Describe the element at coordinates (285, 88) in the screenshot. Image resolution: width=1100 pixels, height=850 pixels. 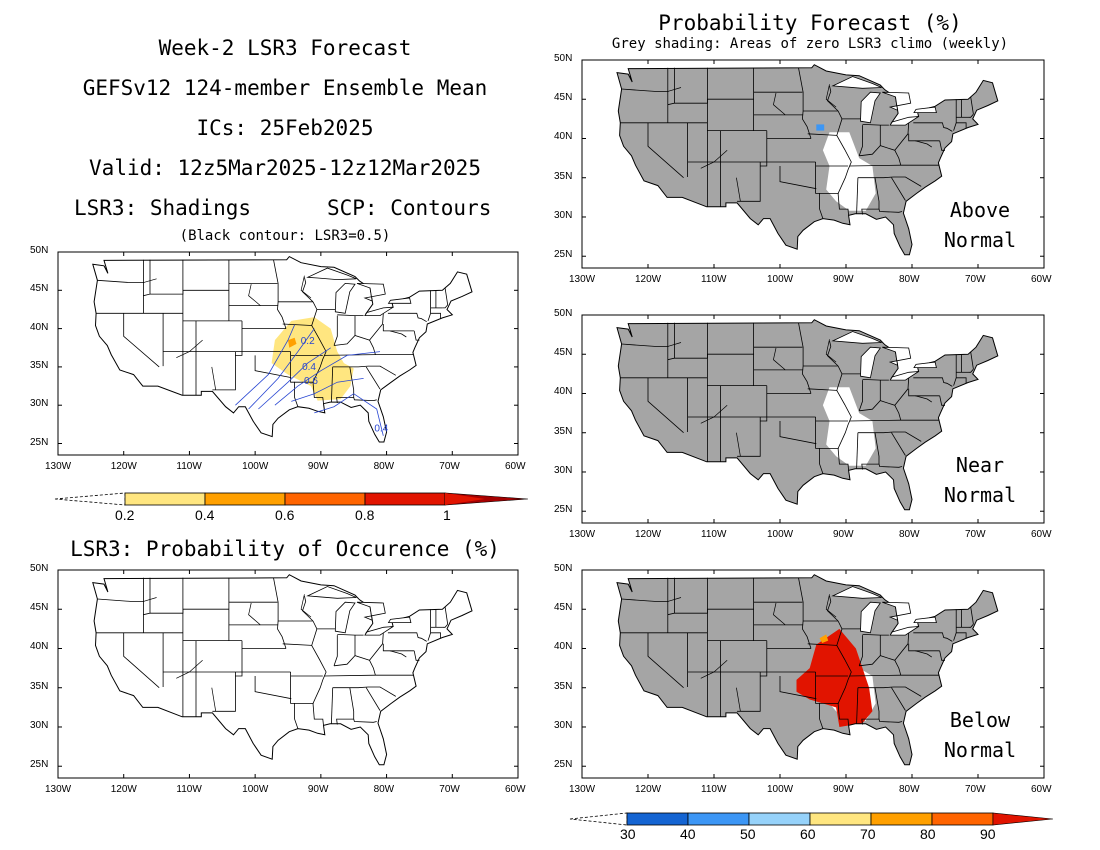
I see `model-label: GEFSv12 124-member Ensemble Mean` at that location.